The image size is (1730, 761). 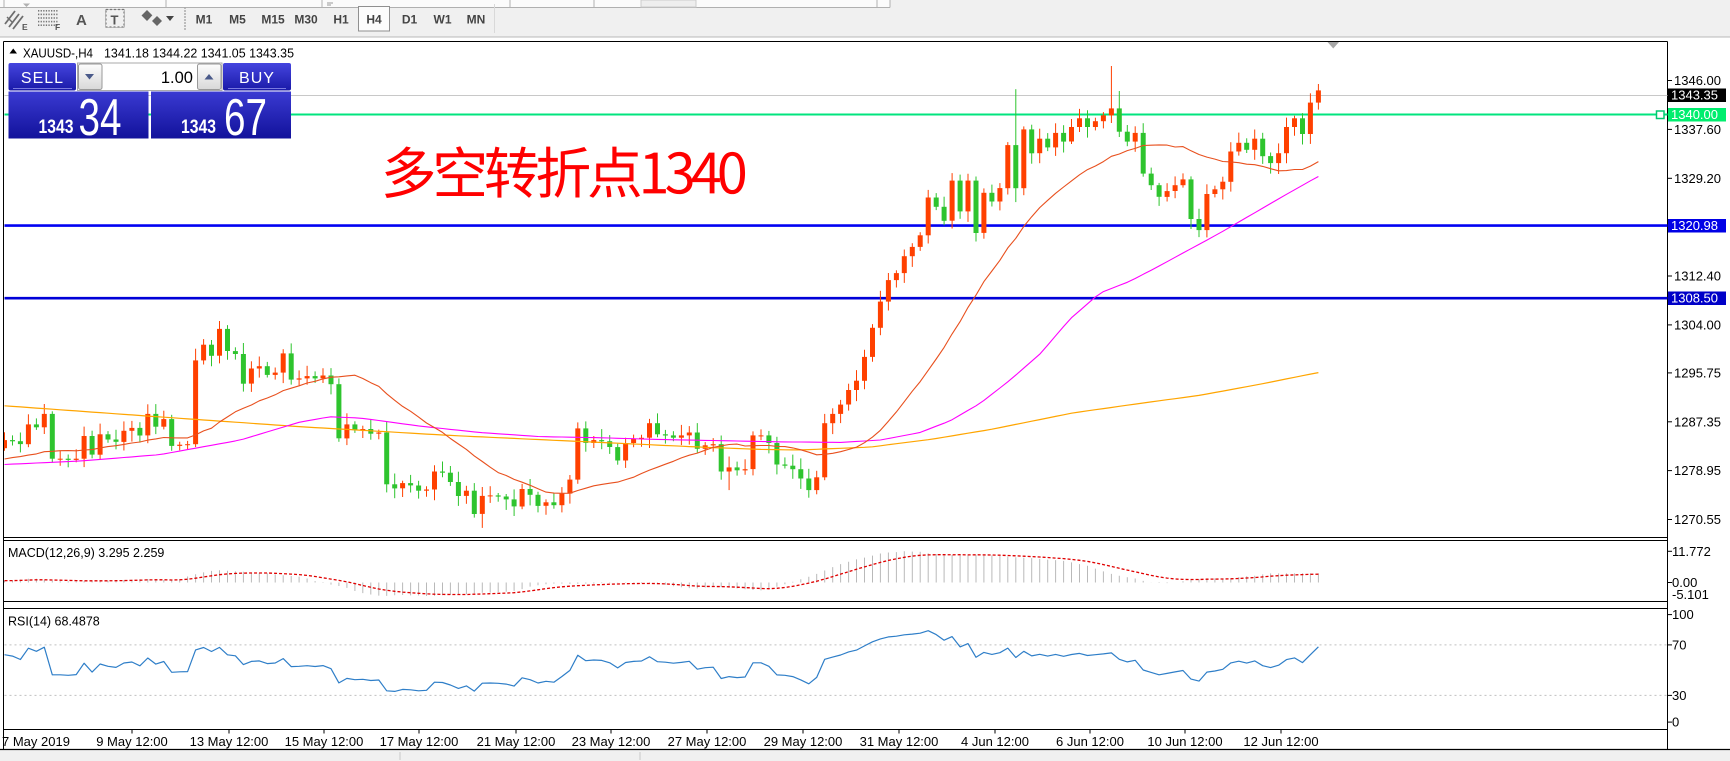 What do you see at coordinates (1675, 722) in the screenshot?
I see `svg-text: 0` at bounding box center [1675, 722].